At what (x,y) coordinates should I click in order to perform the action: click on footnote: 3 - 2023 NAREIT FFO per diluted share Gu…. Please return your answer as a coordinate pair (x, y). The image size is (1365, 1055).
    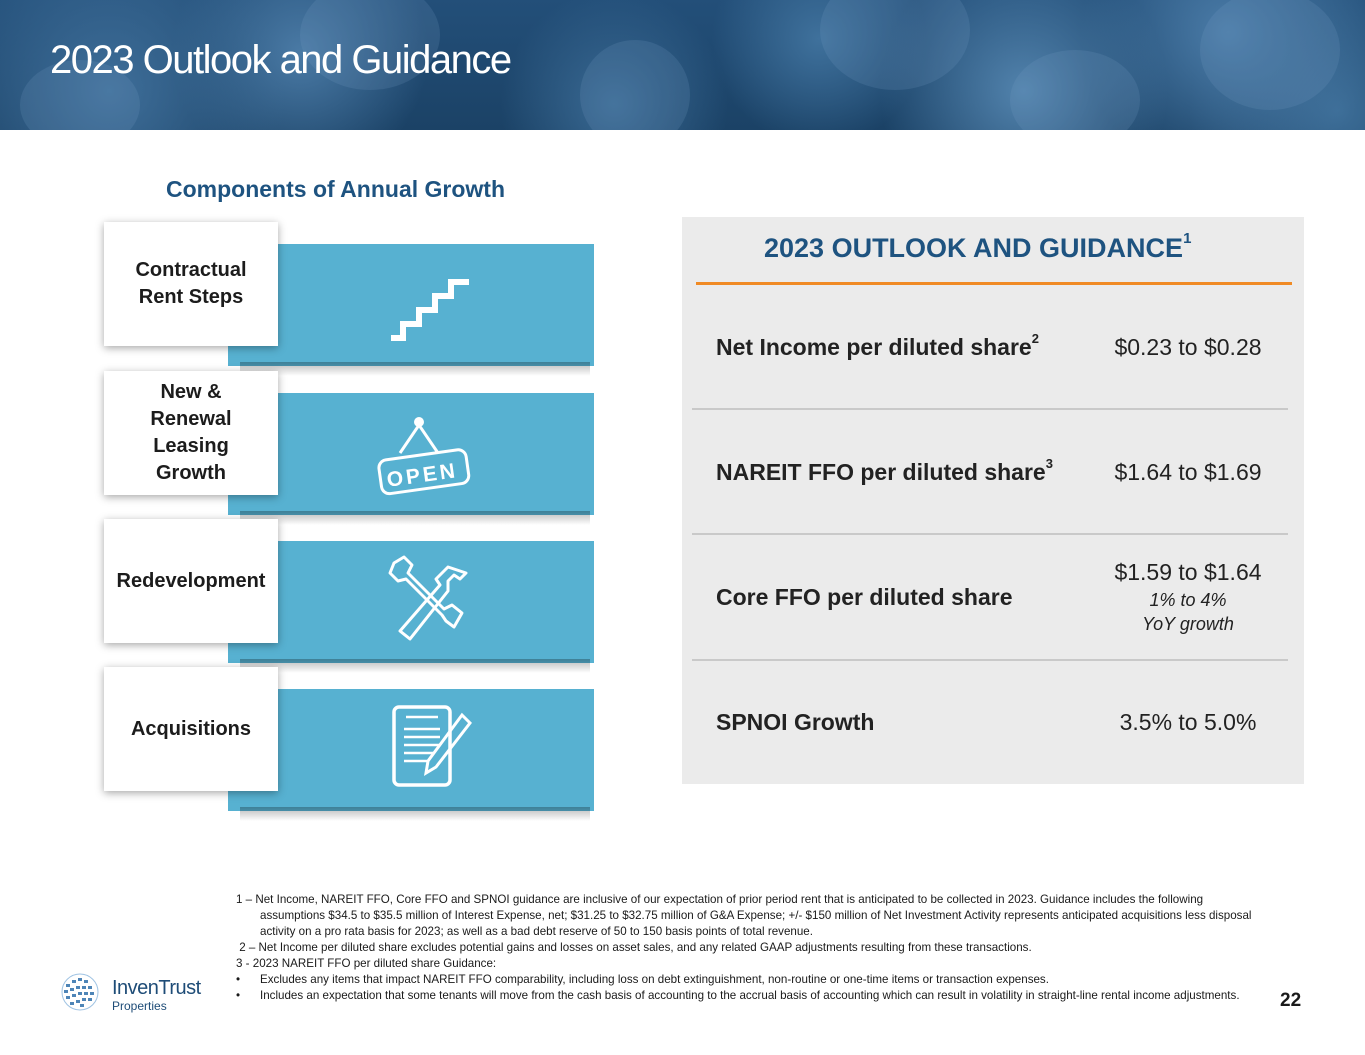
    Looking at the image, I should click on (366, 963).